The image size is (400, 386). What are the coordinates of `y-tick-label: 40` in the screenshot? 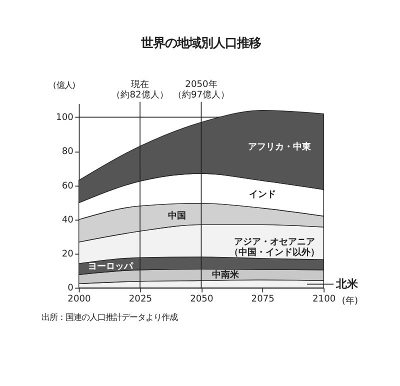 It's located at (68, 220).